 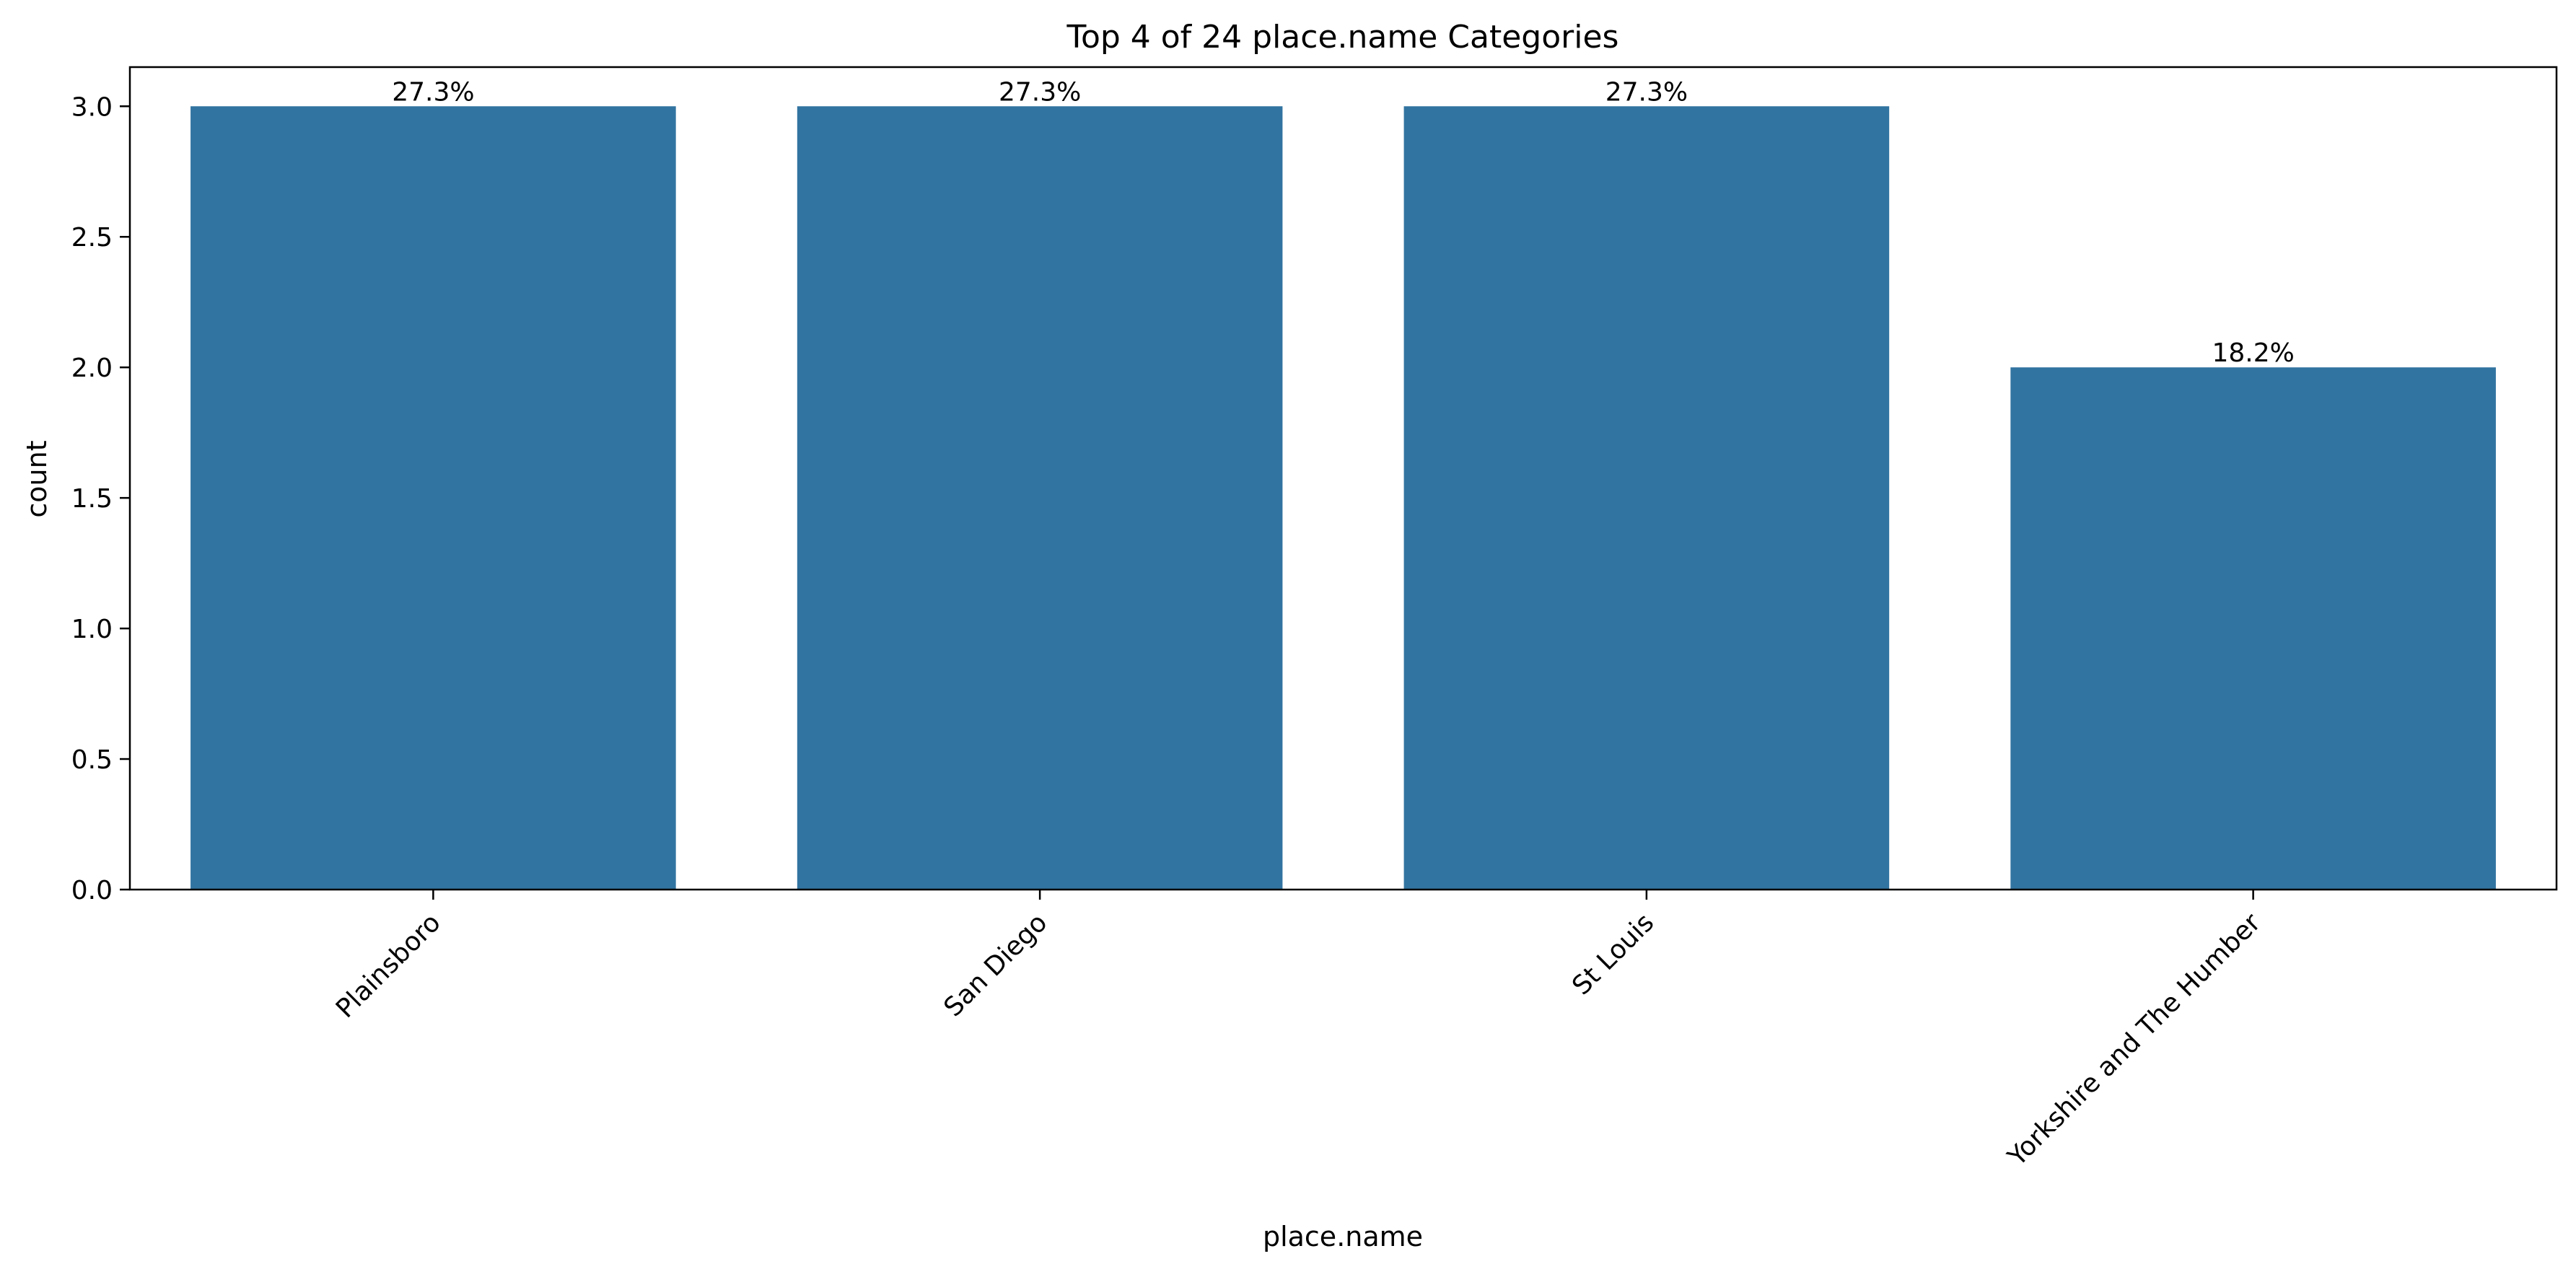 I want to click on y-tick-label: 3.0, so click(x=92, y=107).